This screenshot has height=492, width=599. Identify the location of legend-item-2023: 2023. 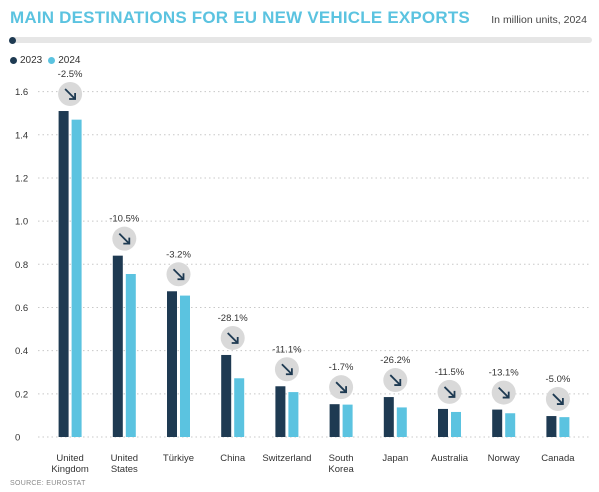
(26, 60).